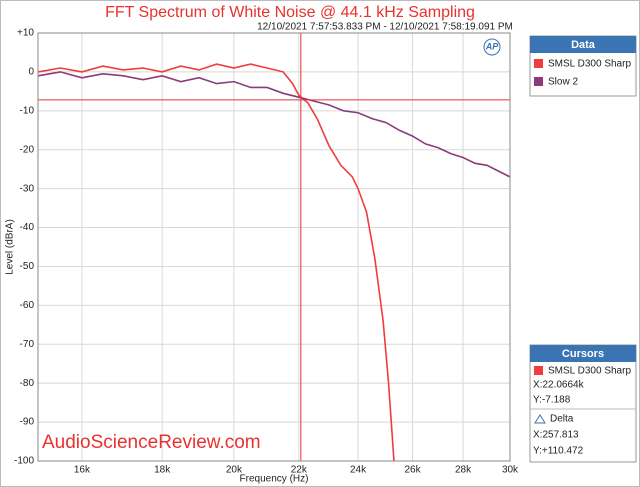  Describe the element at coordinates (538, 370) in the screenshot. I see `cursor-series-swatch` at that location.